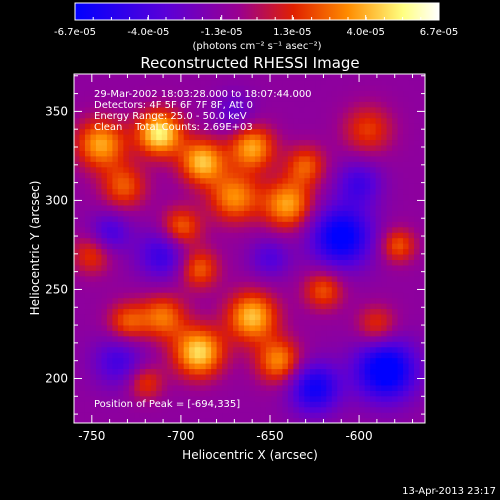 Image resolution: width=500 pixels, height=500 pixels. I want to click on y-tick-label: 300, so click(56, 200).